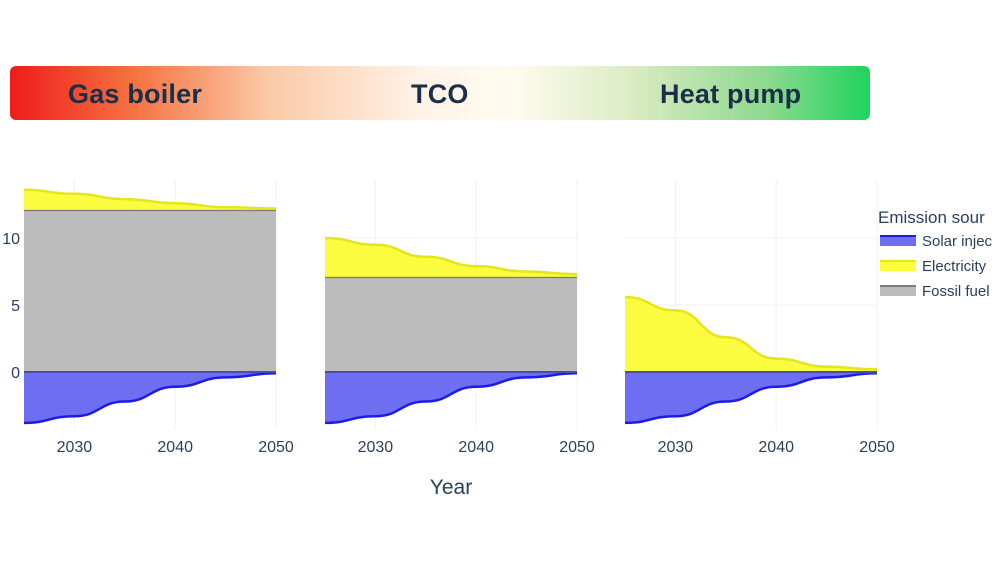  Describe the element at coordinates (11, 239) in the screenshot. I see `y-tick-label: 10` at that location.